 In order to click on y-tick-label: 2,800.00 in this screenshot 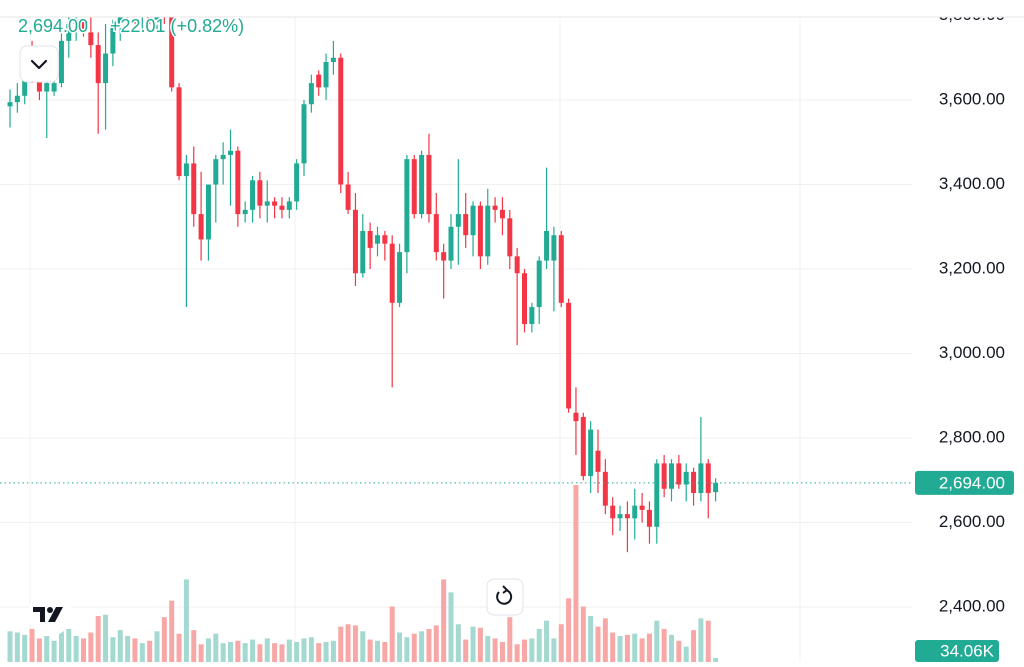, I will do `click(972, 437)`.